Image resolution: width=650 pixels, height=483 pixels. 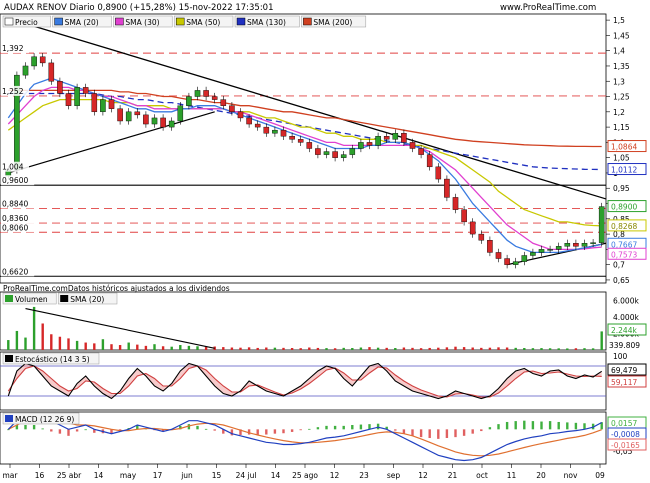 What do you see at coordinates (619, 265) in the screenshot?
I see `price-tick-label: 0,7` at bounding box center [619, 265].